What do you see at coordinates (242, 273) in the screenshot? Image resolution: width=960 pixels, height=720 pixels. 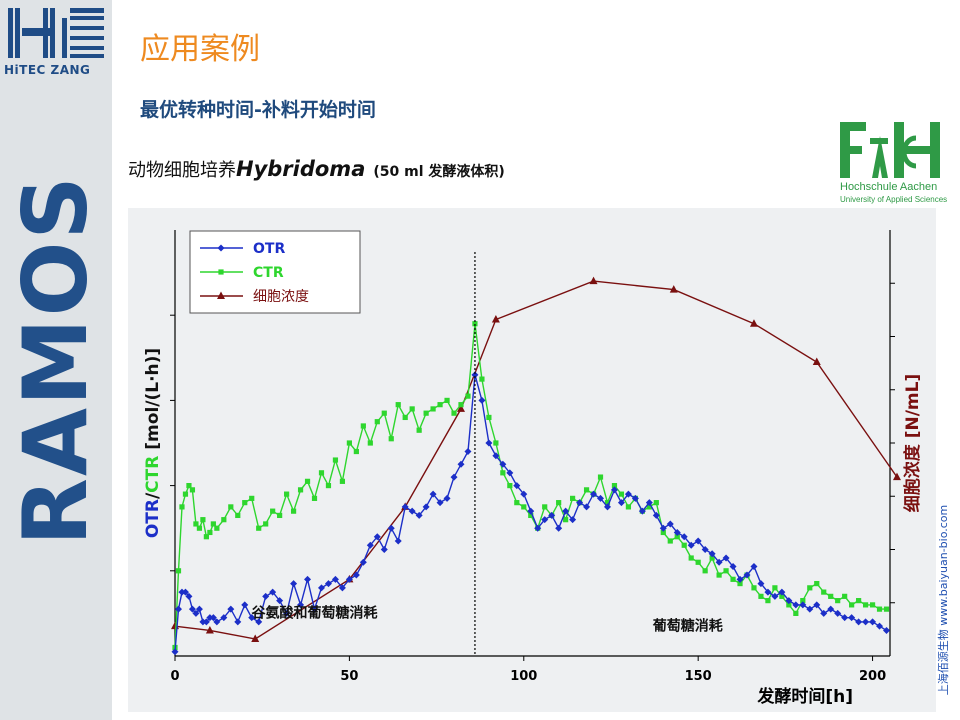 I see `legend-item-ctr: CTR` at bounding box center [242, 273].